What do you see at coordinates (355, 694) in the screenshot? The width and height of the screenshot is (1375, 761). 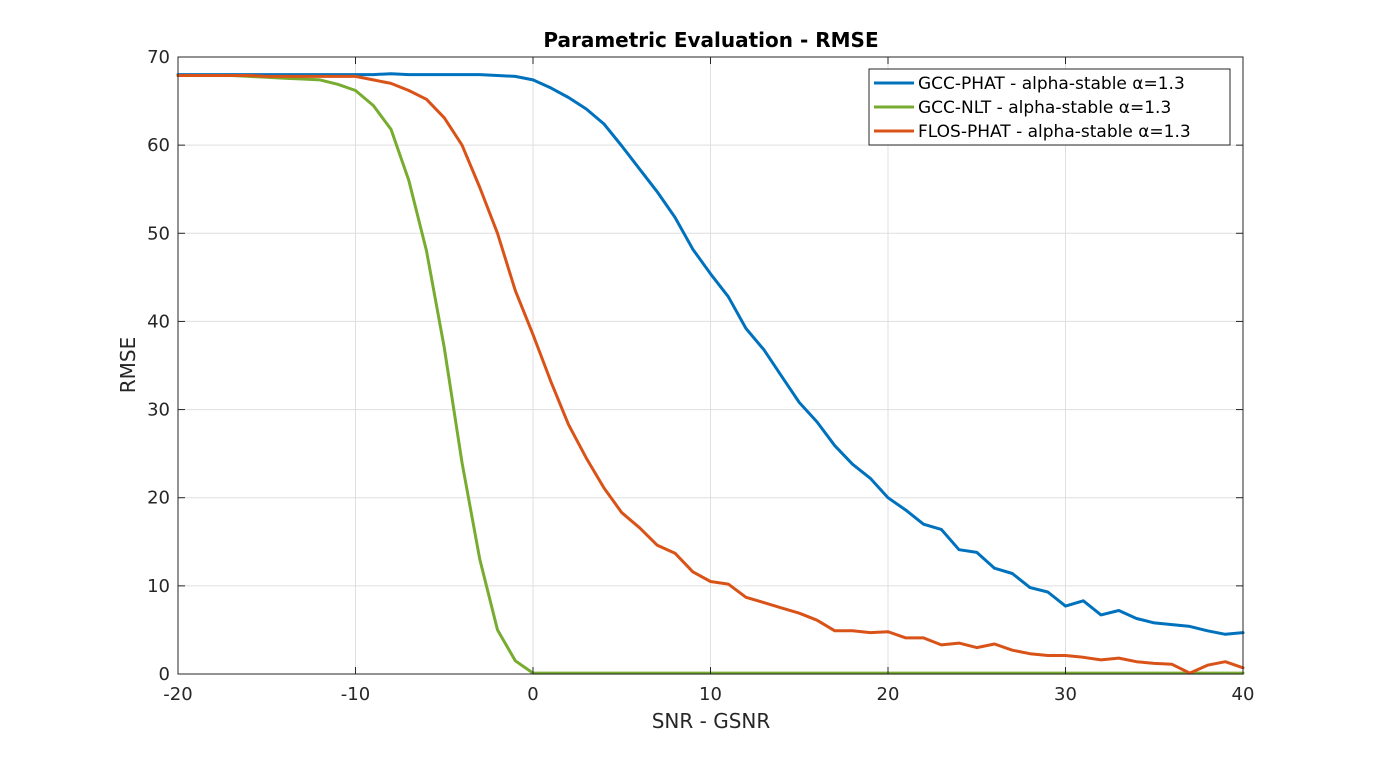 I see `x-tick-label: -10` at bounding box center [355, 694].